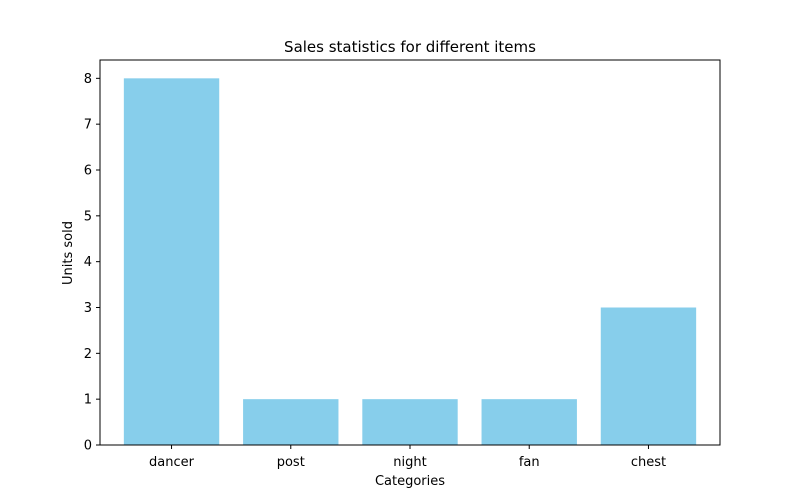  Describe the element at coordinates (409, 462) in the screenshot. I see `x-tick-label-night: night` at that location.